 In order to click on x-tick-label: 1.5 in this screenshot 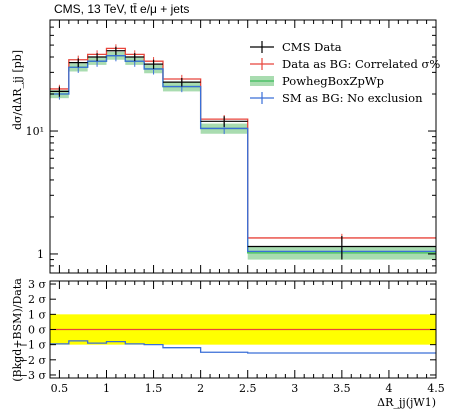, I will do `click(154, 388)`.